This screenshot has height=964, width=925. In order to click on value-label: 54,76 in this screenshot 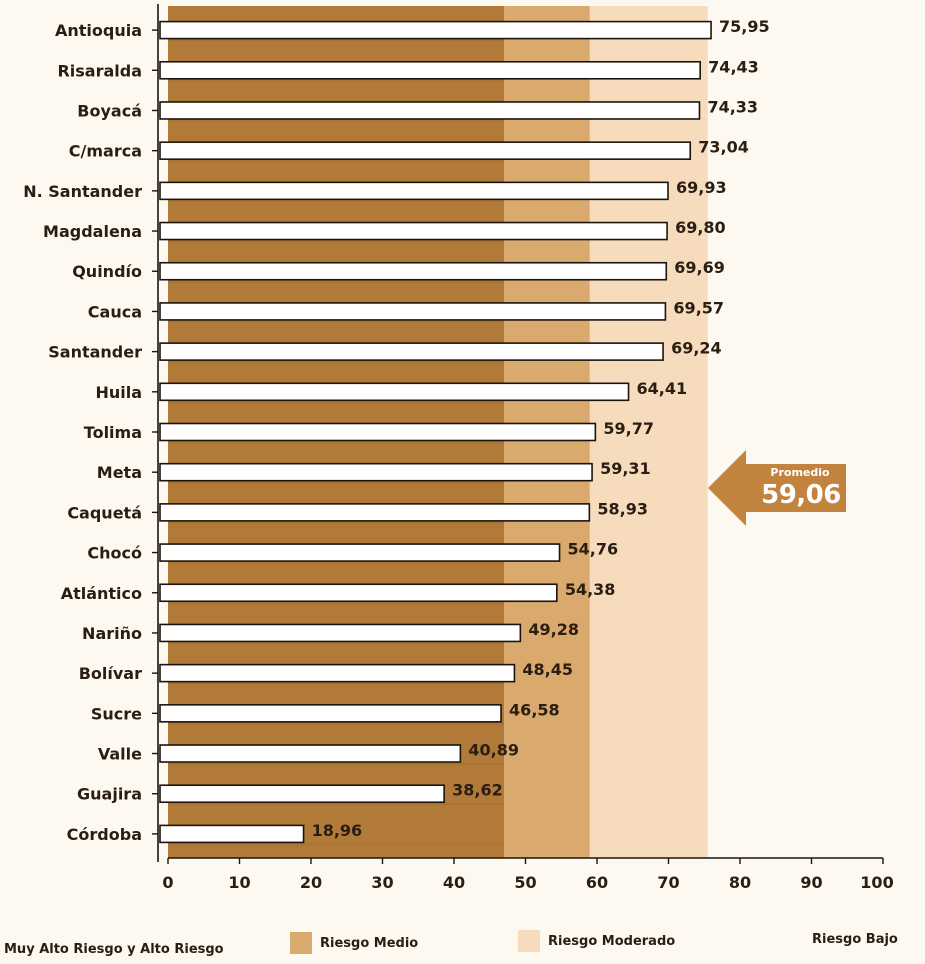, I will do `click(593, 549)`.